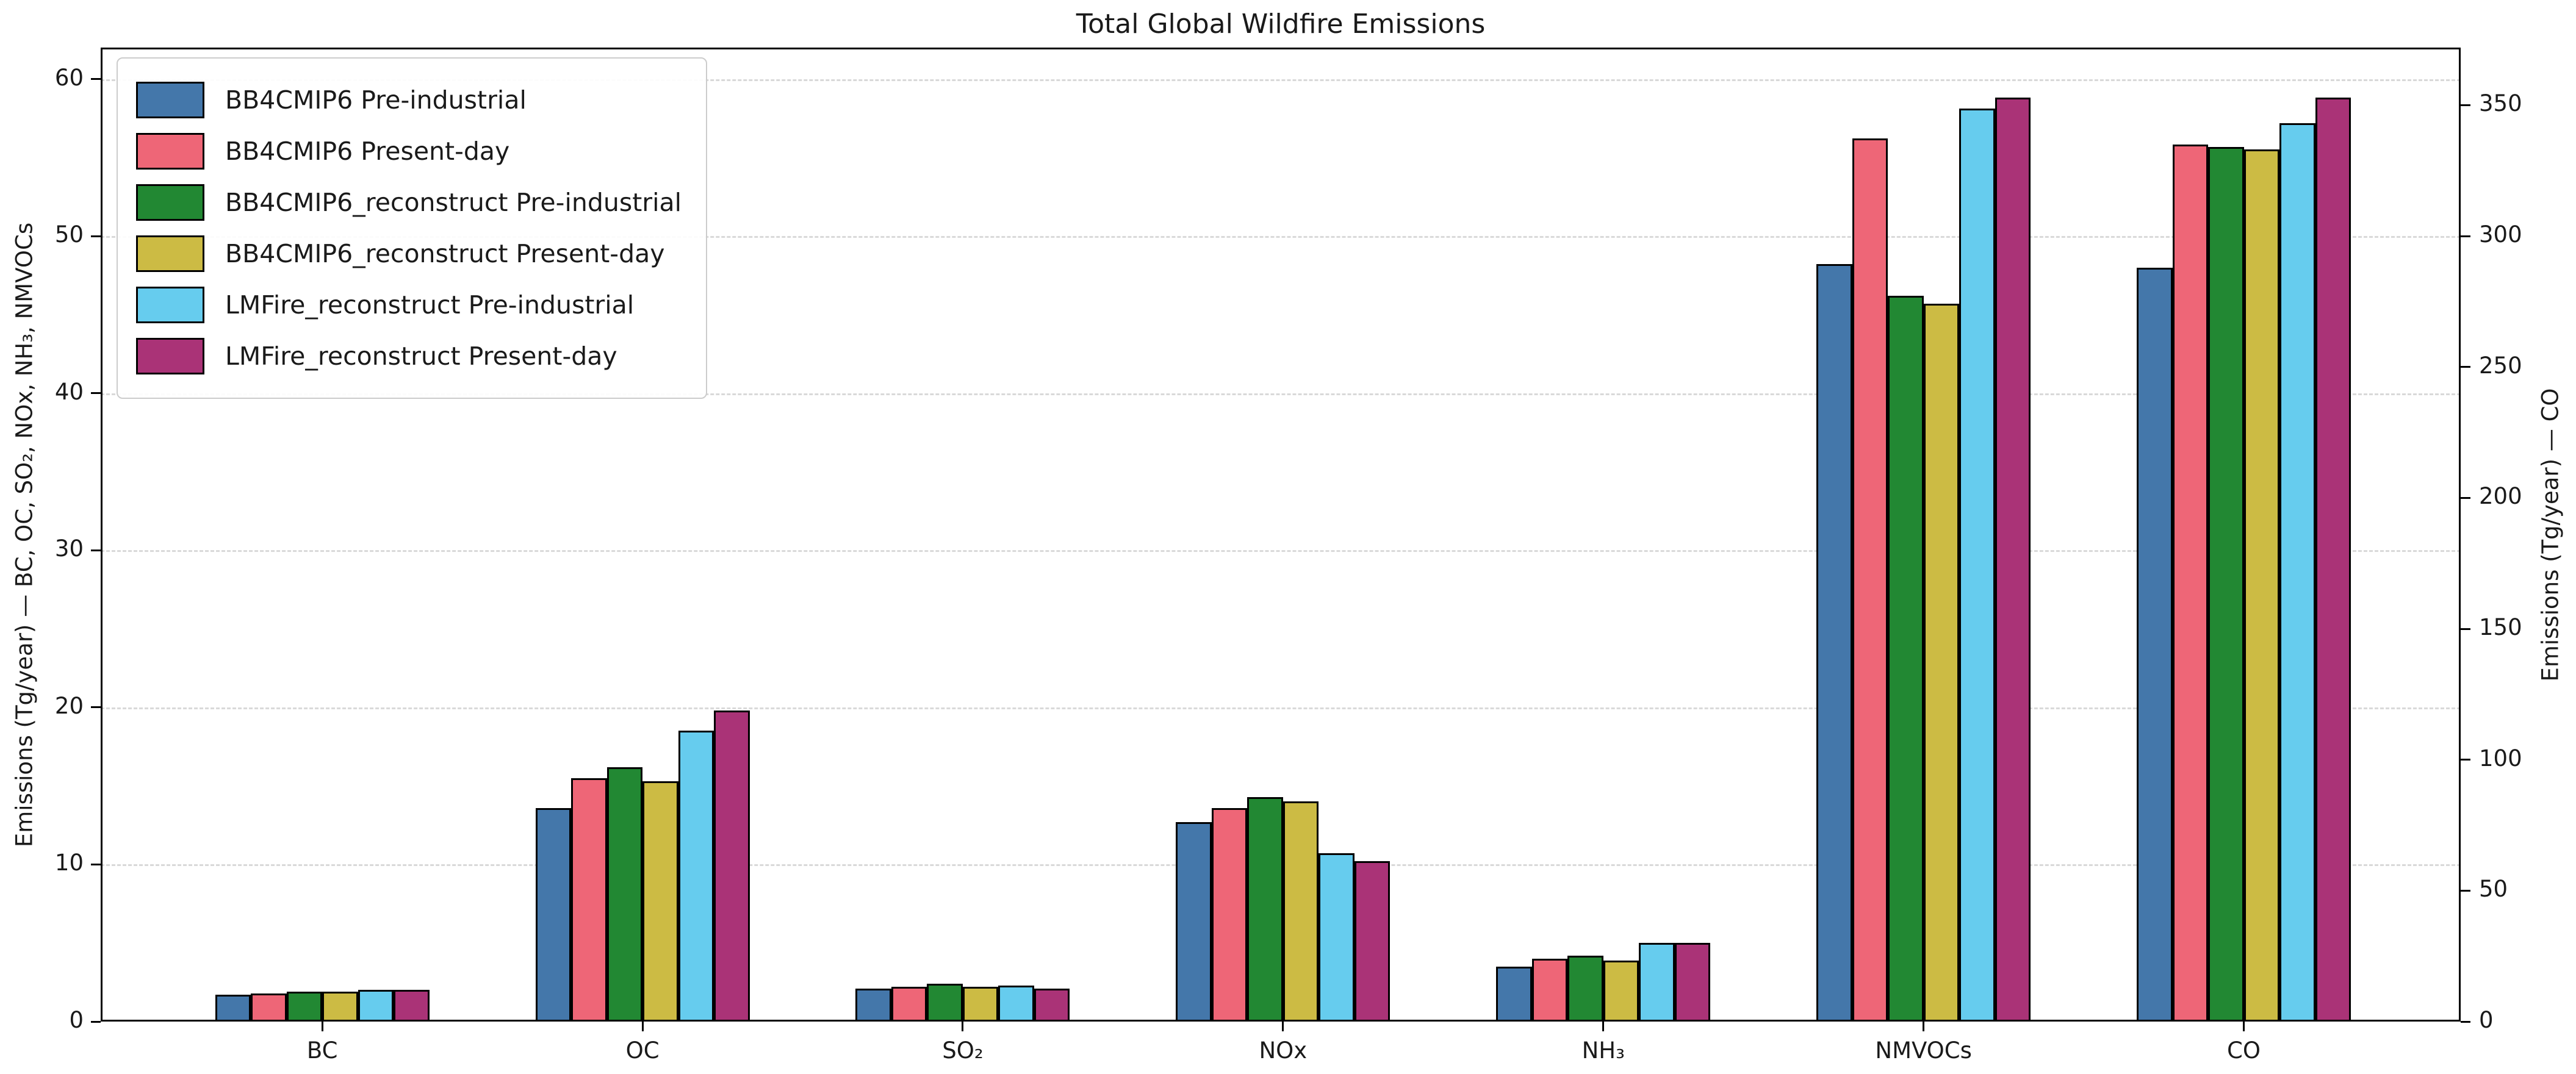  What do you see at coordinates (453, 202) in the screenshot?
I see `legend-label: BB4CMIP6_reconstruct Pre-industrial` at bounding box center [453, 202].